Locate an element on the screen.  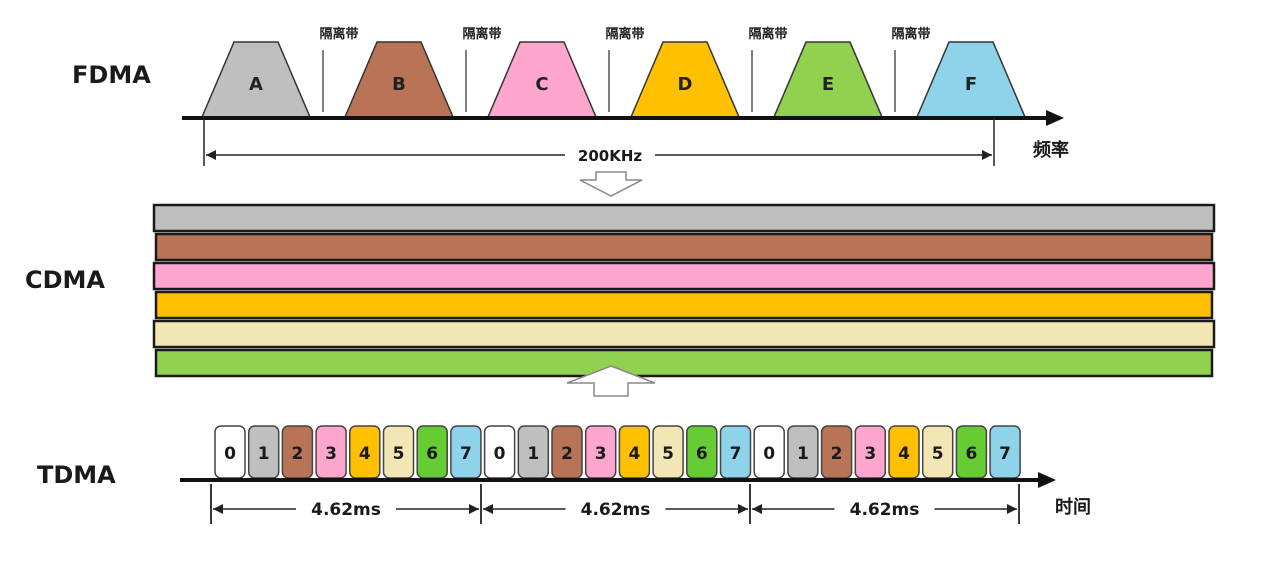
bandwidth-arrow-left is located at coordinates (211, 155).